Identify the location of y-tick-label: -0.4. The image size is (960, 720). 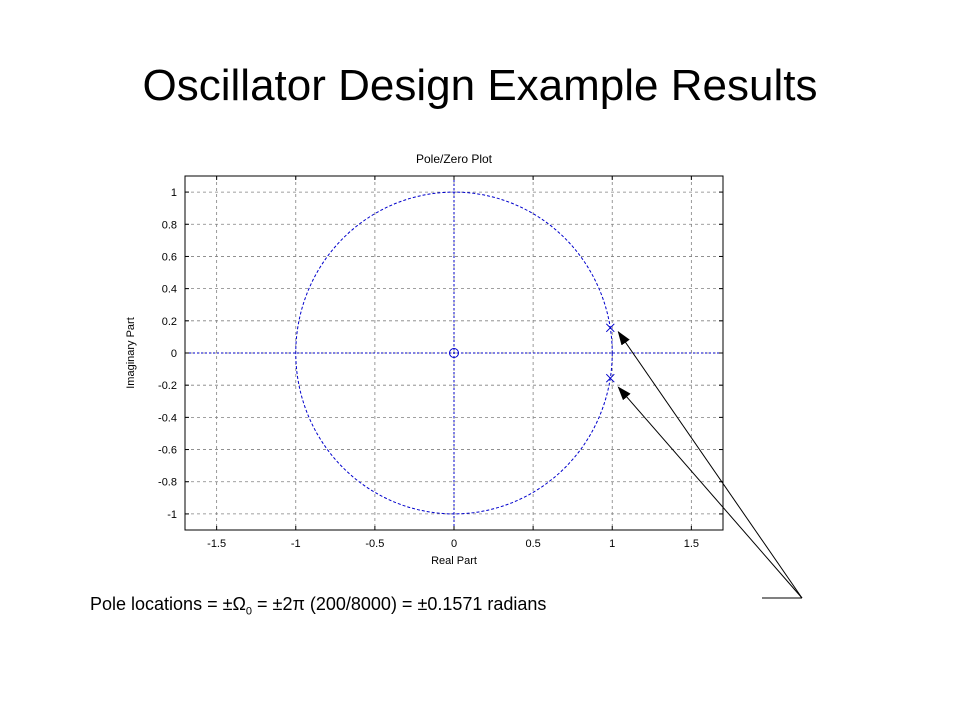
(167, 418).